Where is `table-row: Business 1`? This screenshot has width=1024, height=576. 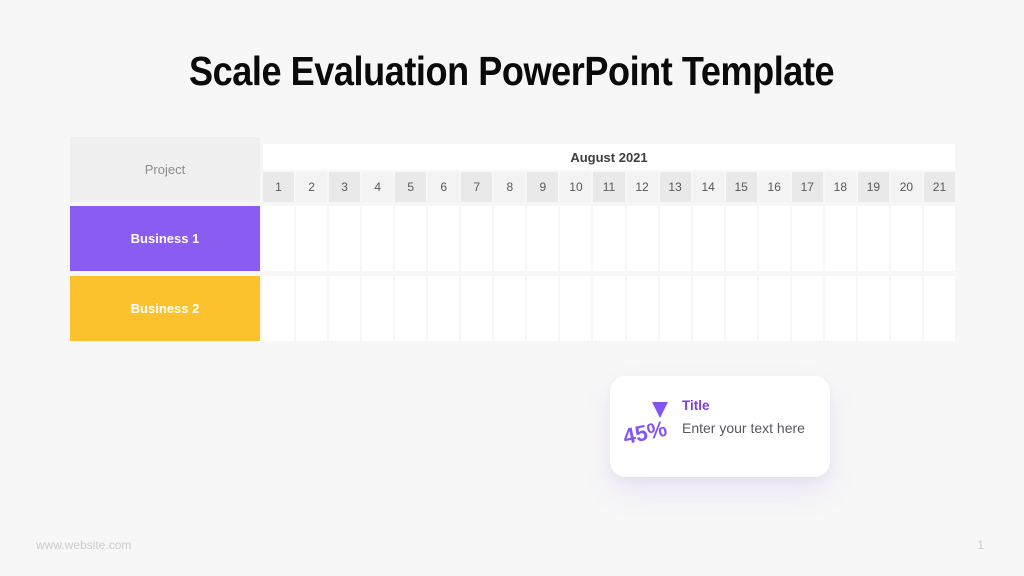 table-row: Business 1 is located at coordinates (512, 238).